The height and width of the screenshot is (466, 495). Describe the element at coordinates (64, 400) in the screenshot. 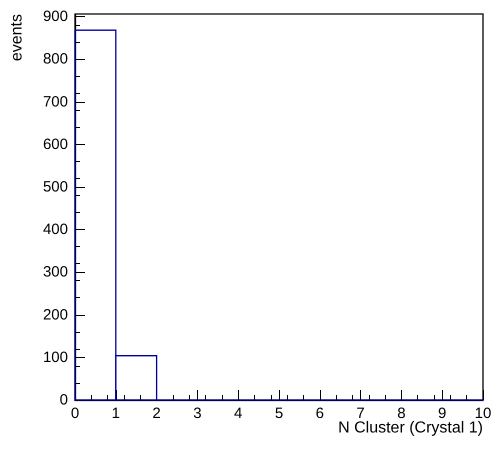

I see `y-tick-label: 0` at that location.